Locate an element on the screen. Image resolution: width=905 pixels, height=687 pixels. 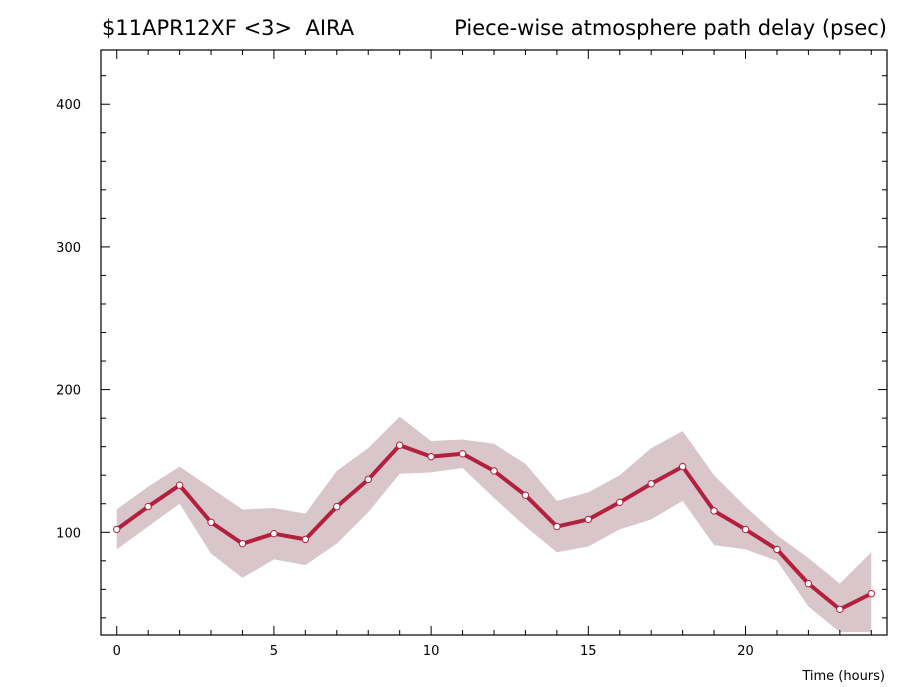
y-tick-label: 300 is located at coordinates (68, 248).